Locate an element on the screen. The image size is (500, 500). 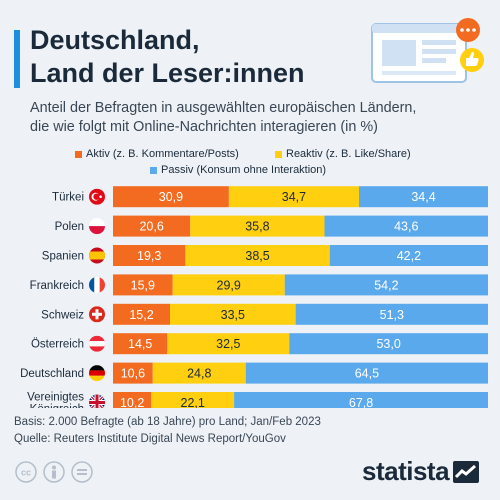
cc-icon is located at coordinates (26, 472).